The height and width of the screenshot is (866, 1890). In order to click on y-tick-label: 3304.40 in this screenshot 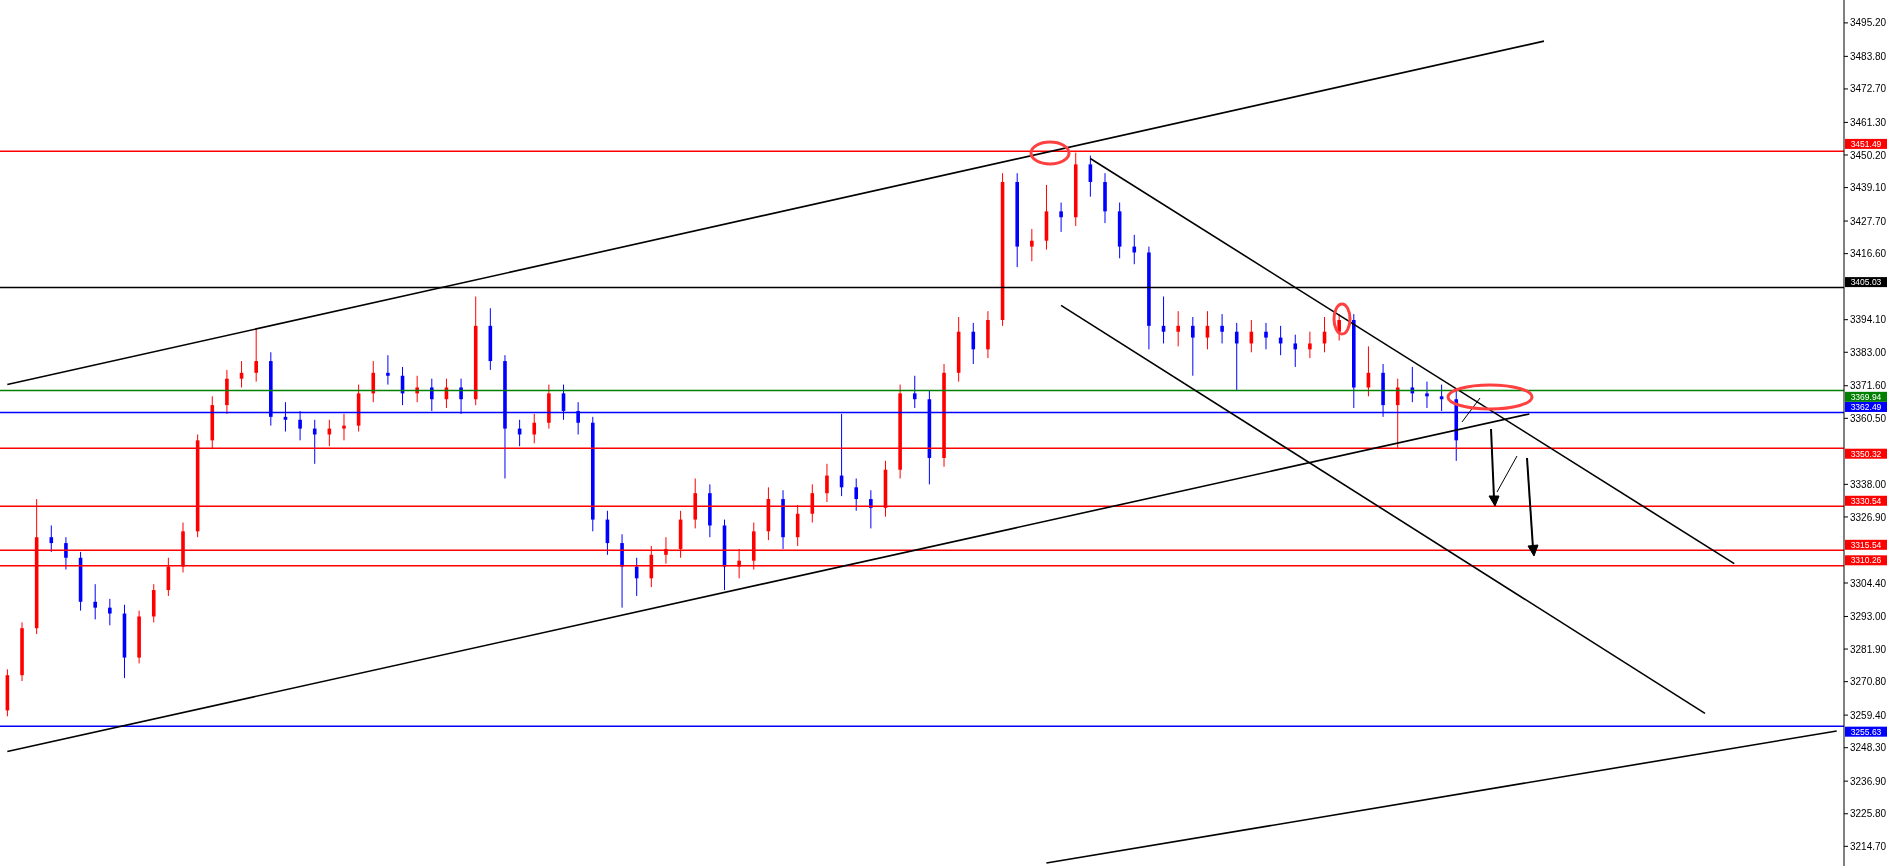, I will do `click(1868, 583)`.